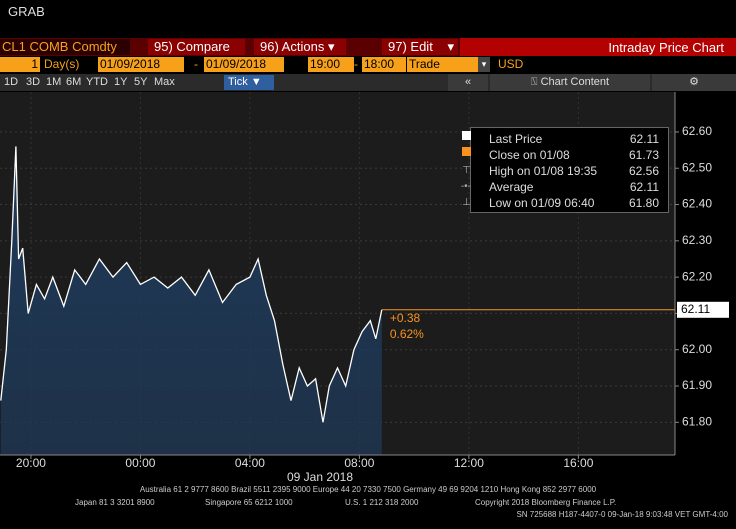 The height and width of the screenshot is (529, 736). I want to click on period-button: YTD, so click(97, 82).